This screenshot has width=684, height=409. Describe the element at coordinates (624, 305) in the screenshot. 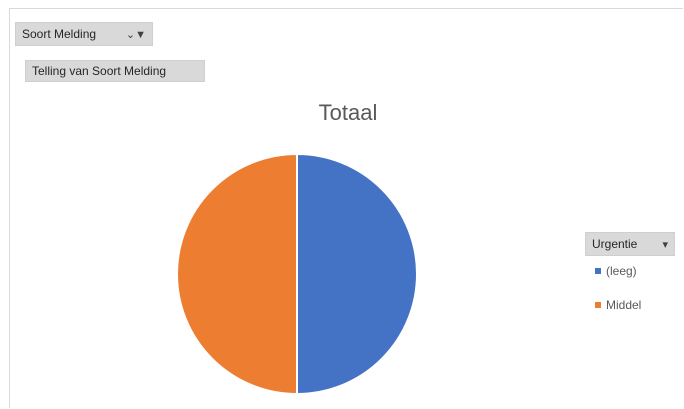

I see `legend-label-middel: Middel` at that location.